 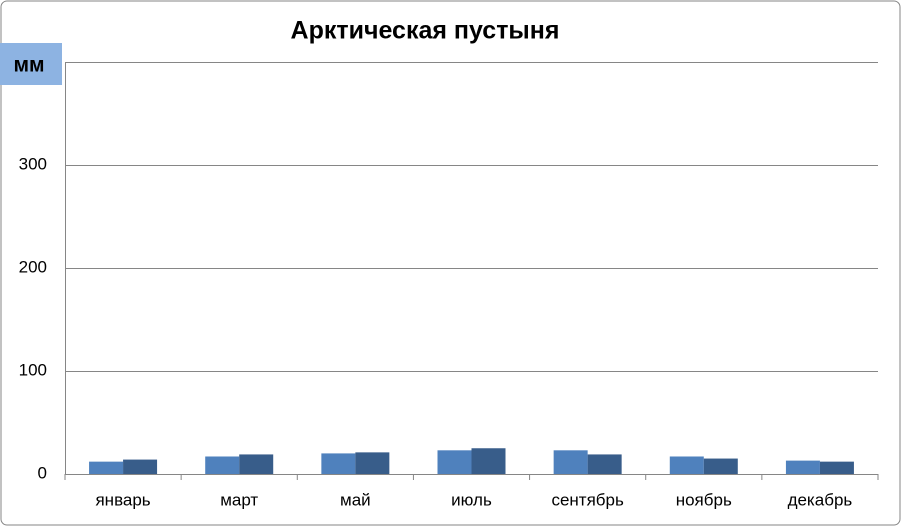 What do you see at coordinates (28, 65) in the screenshot?
I see `y-axis-label: мм` at bounding box center [28, 65].